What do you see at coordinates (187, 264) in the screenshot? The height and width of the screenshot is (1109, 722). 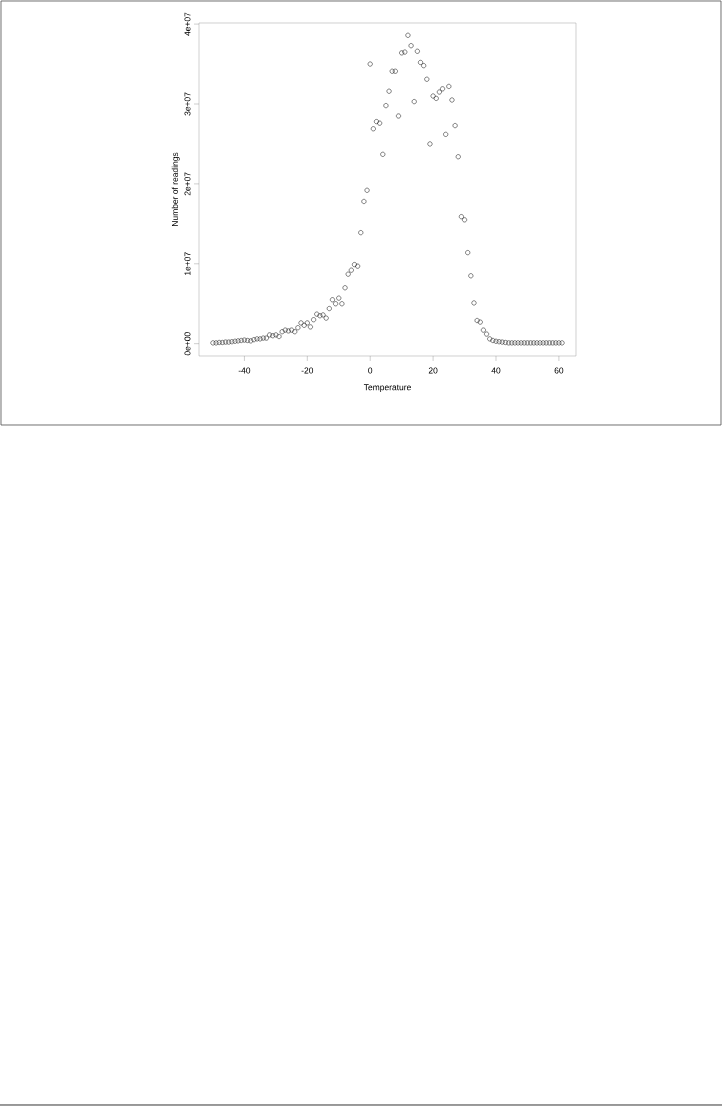 I see `y-tick-label: 1e+07` at bounding box center [187, 264].